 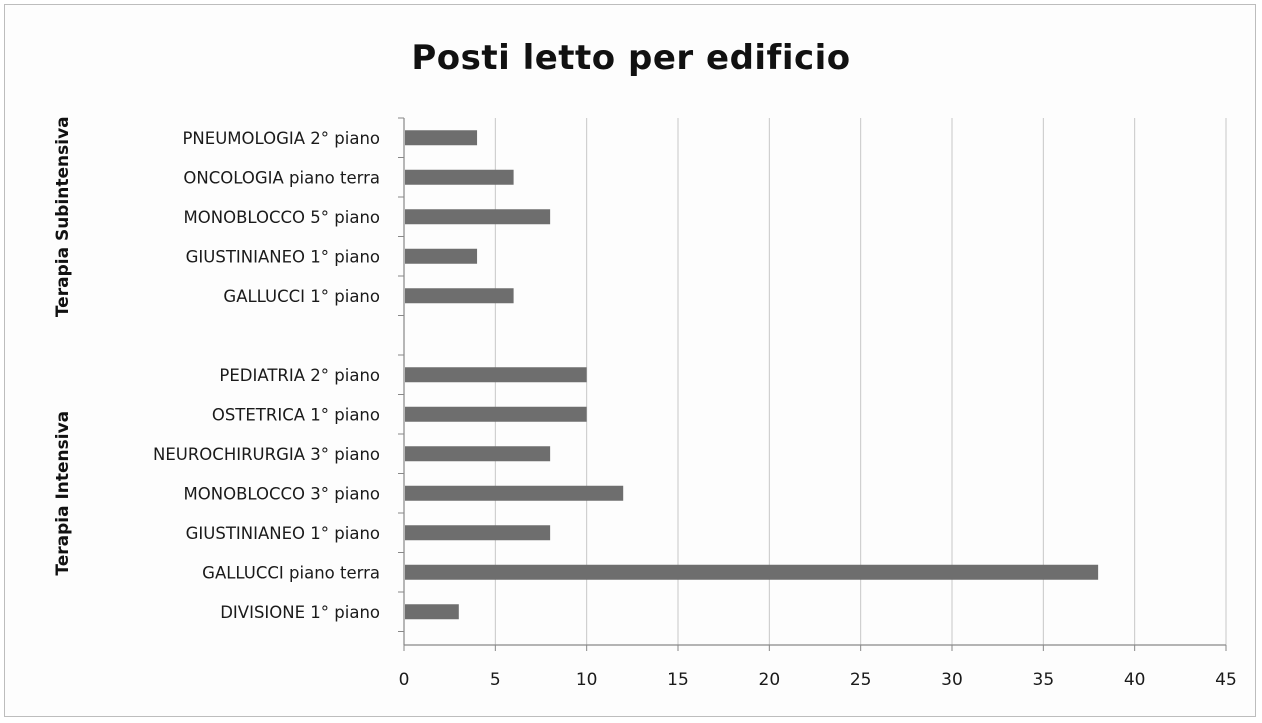 I want to click on chart-title: Posti letto per edificio, so click(x=631, y=58).